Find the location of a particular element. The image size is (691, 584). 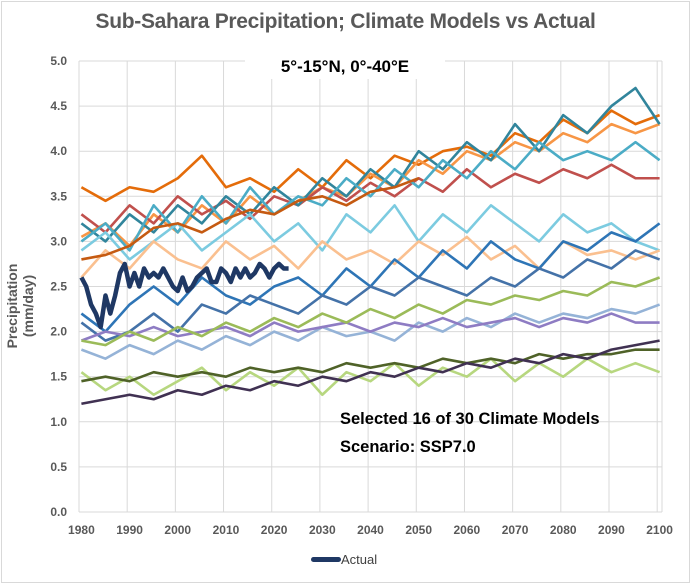

y-tick-label: 4.0 is located at coordinates (58, 151).